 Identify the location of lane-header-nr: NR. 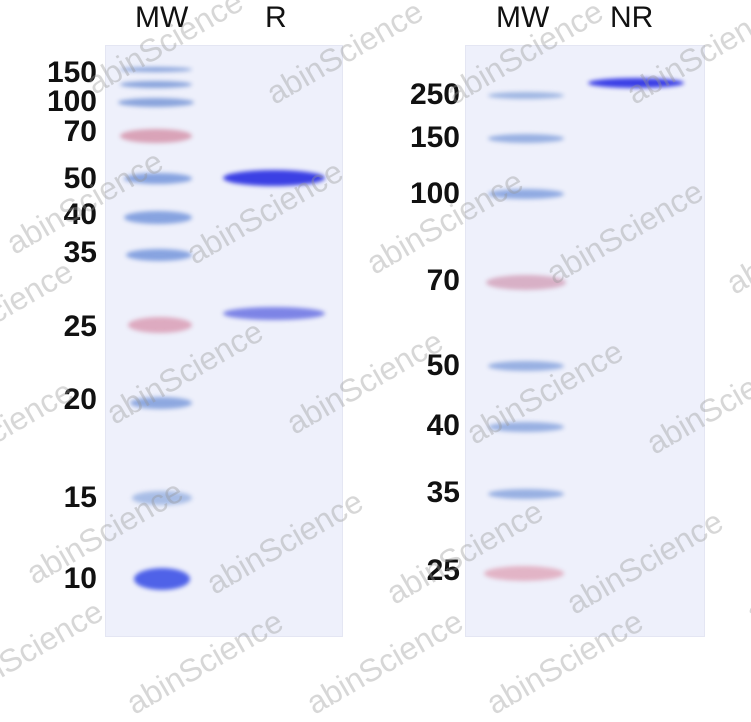
(632, 17).